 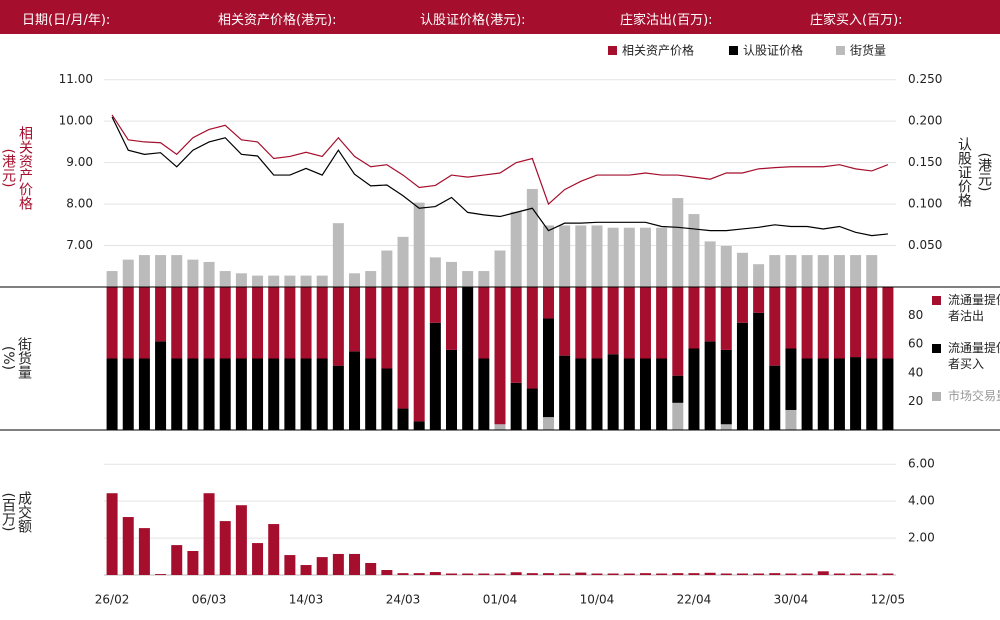 I want to click on header-label: 庄家买入(百万):, so click(x=856, y=20).